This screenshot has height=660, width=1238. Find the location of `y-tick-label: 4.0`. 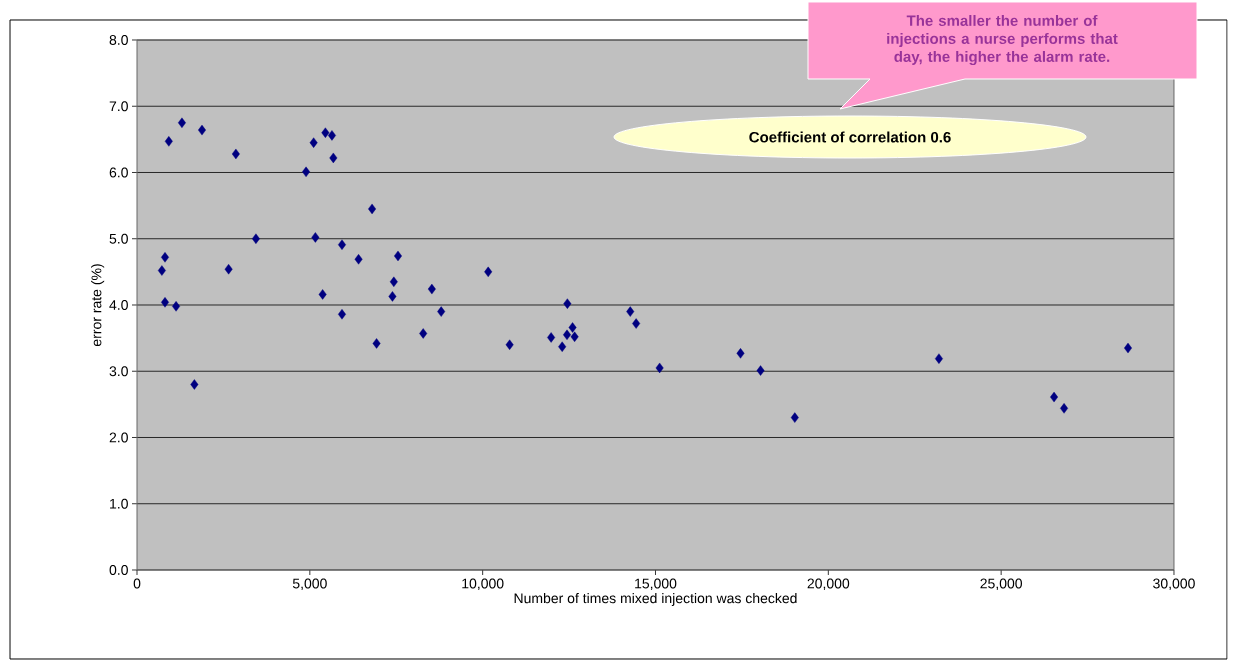

y-tick-label: 4.0 is located at coordinates (118, 305).